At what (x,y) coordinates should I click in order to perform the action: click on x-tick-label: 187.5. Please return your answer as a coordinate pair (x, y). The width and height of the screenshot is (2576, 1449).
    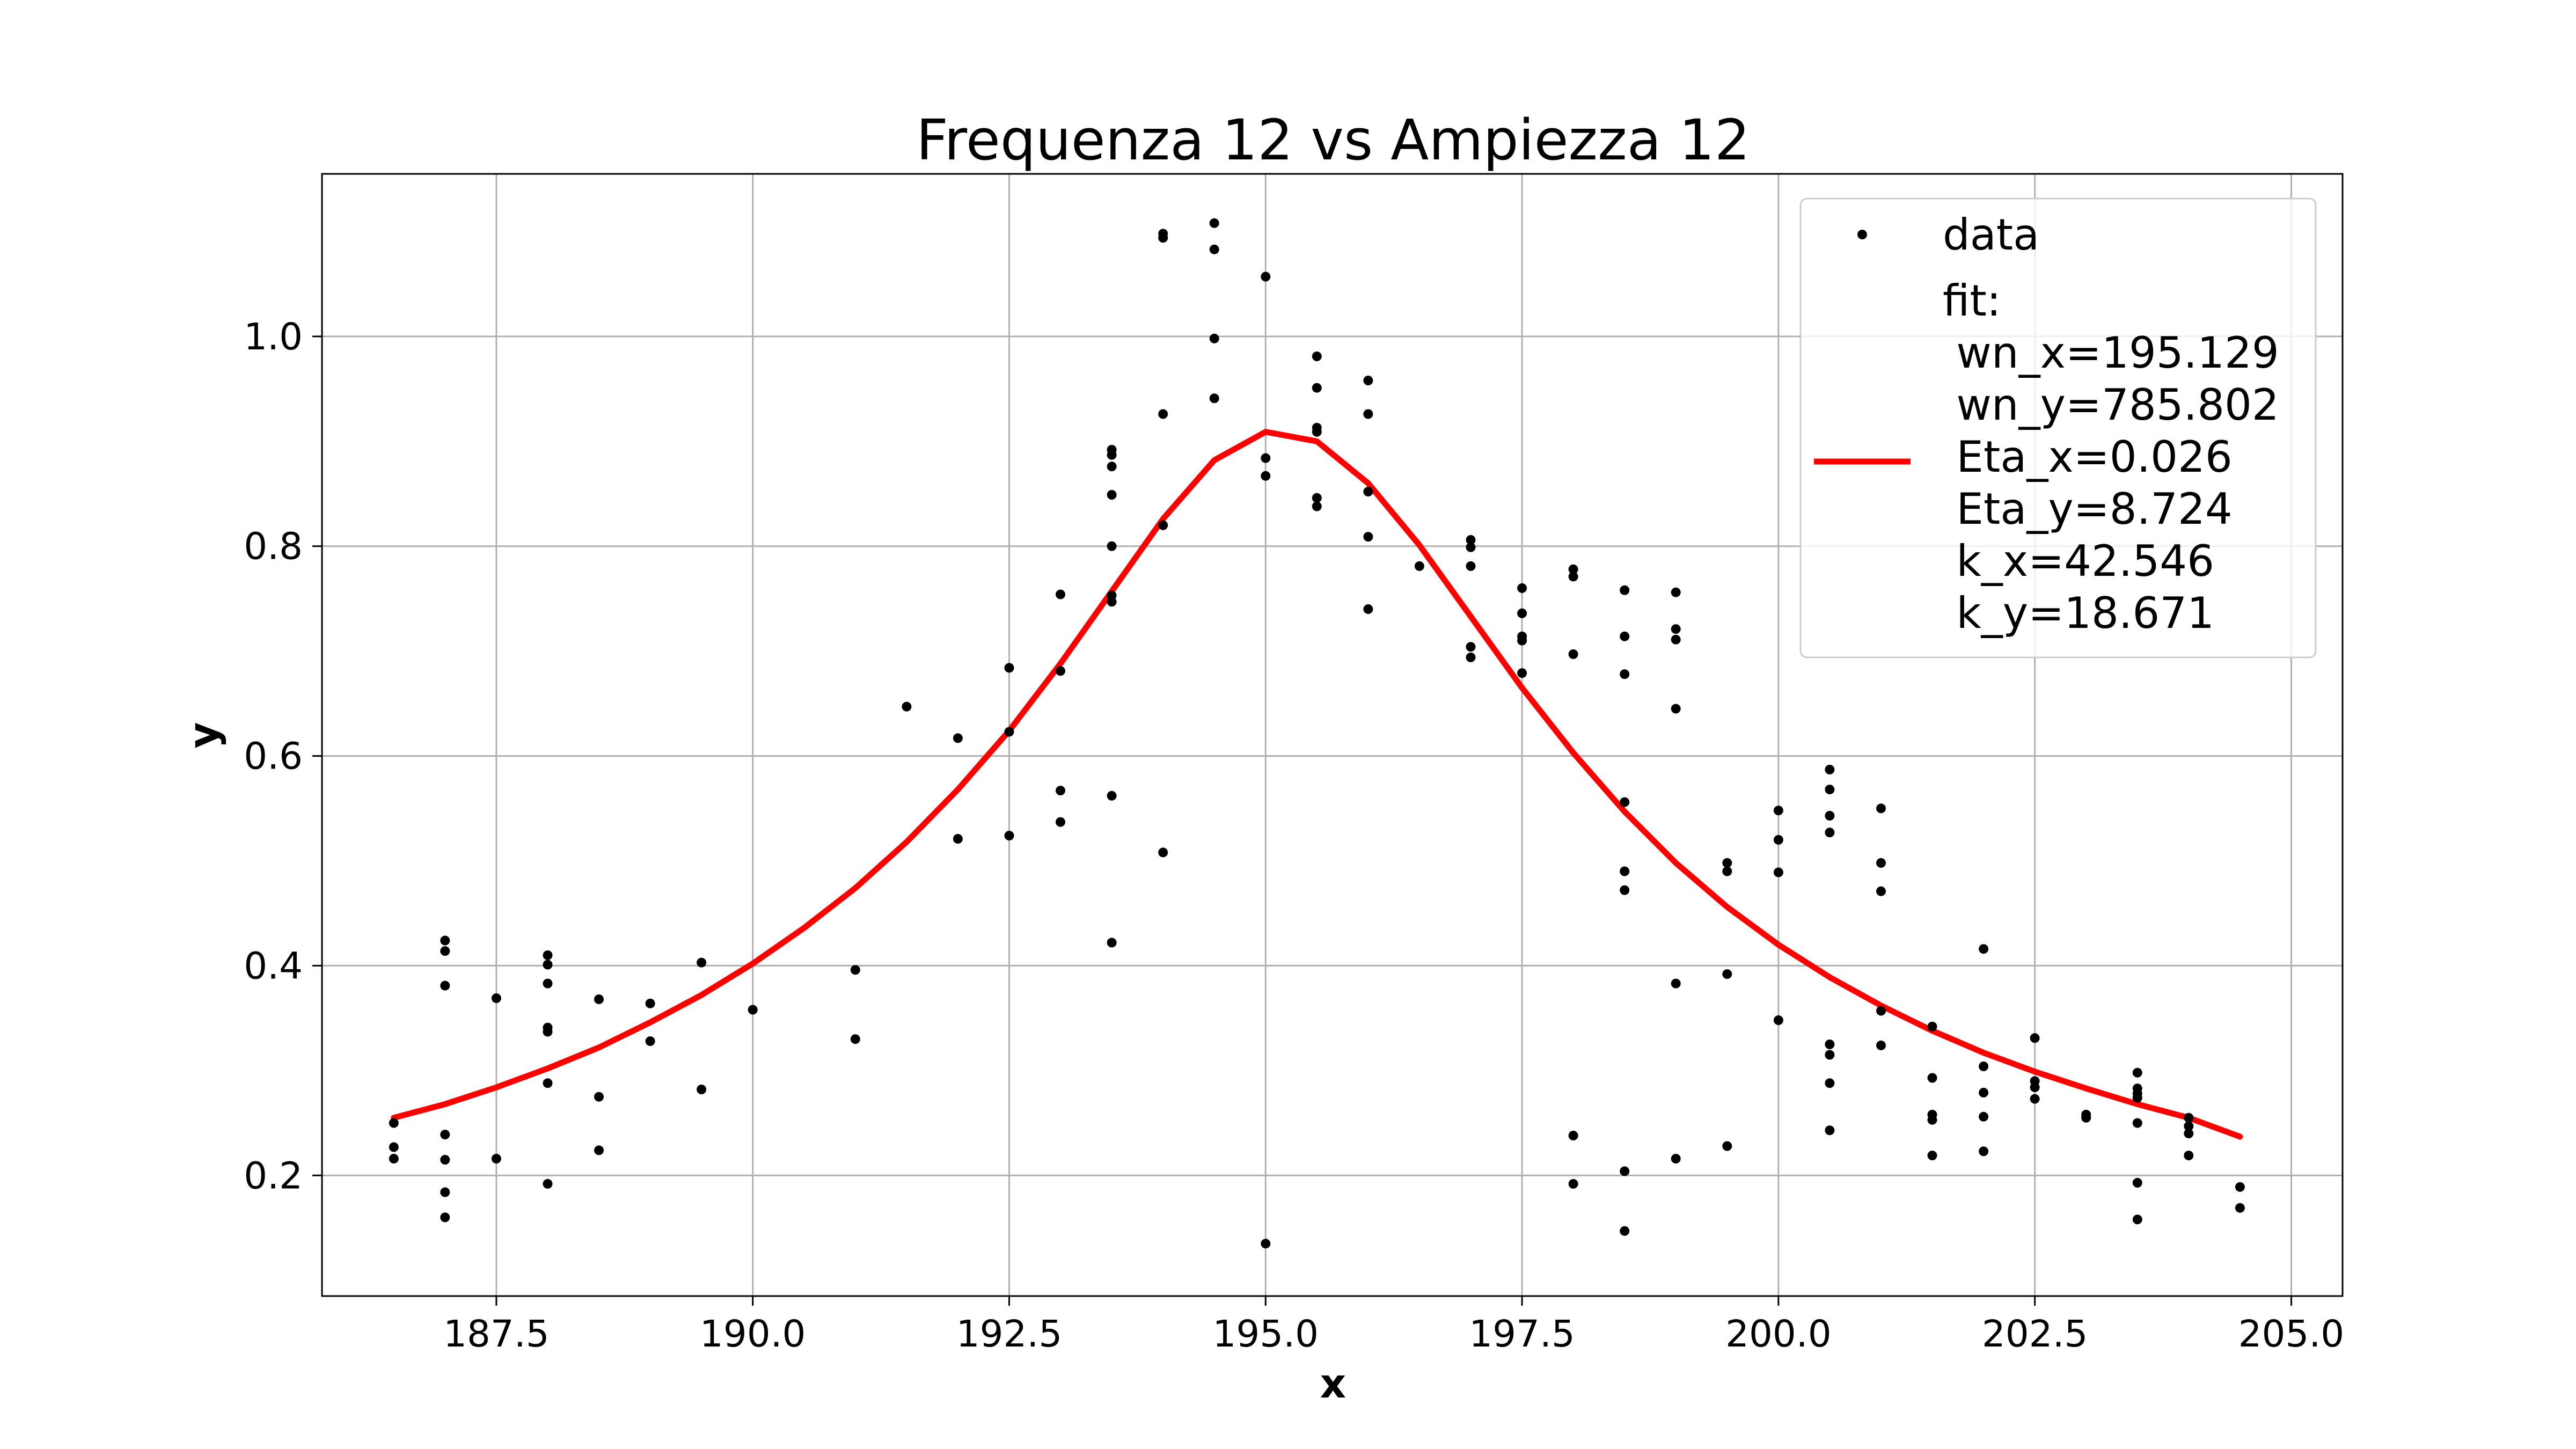
    Looking at the image, I should click on (496, 1334).